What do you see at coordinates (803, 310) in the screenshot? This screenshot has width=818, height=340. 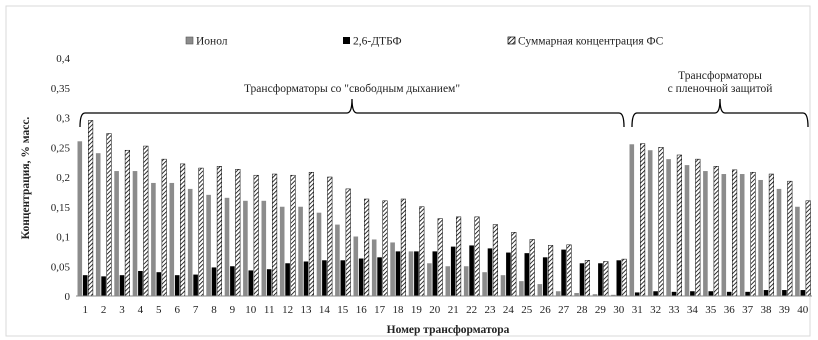 I see `x-tick-label: 40` at bounding box center [803, 310].